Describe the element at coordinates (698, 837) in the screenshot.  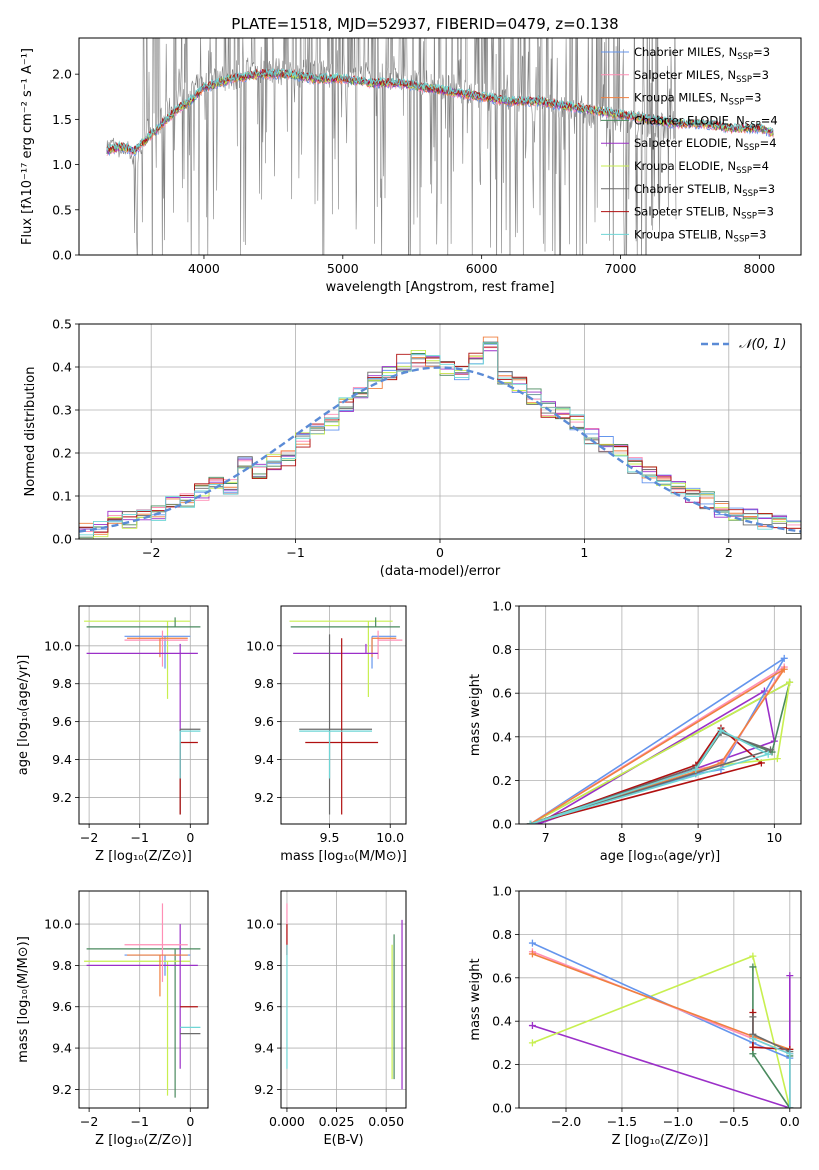
I see `x-tick-label: 9` at that location.